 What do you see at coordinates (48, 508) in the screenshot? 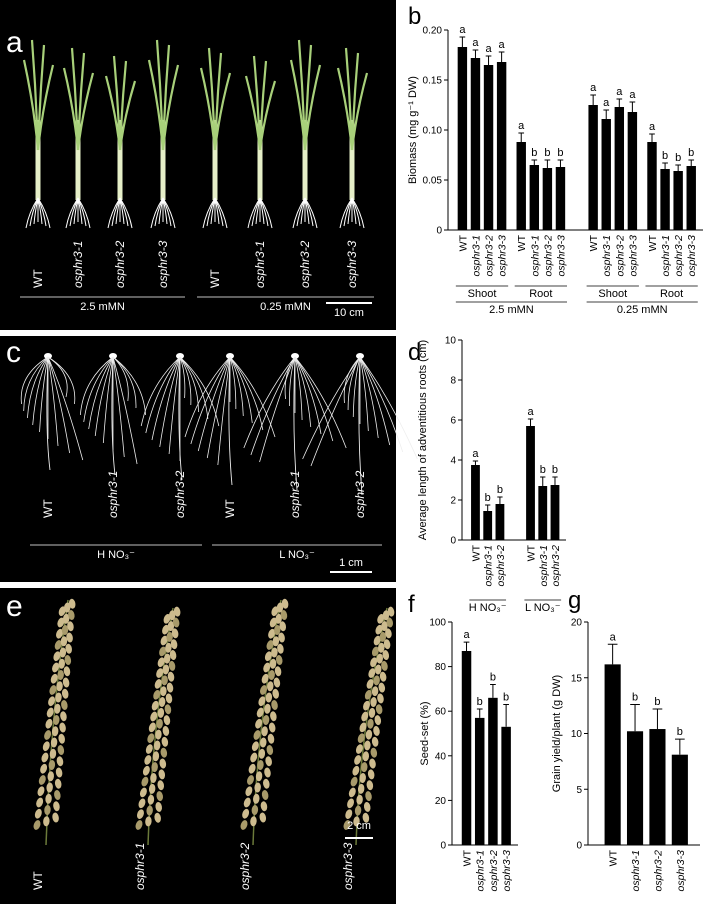
I see `sample-label: WT` at bounding box center [48, 508].